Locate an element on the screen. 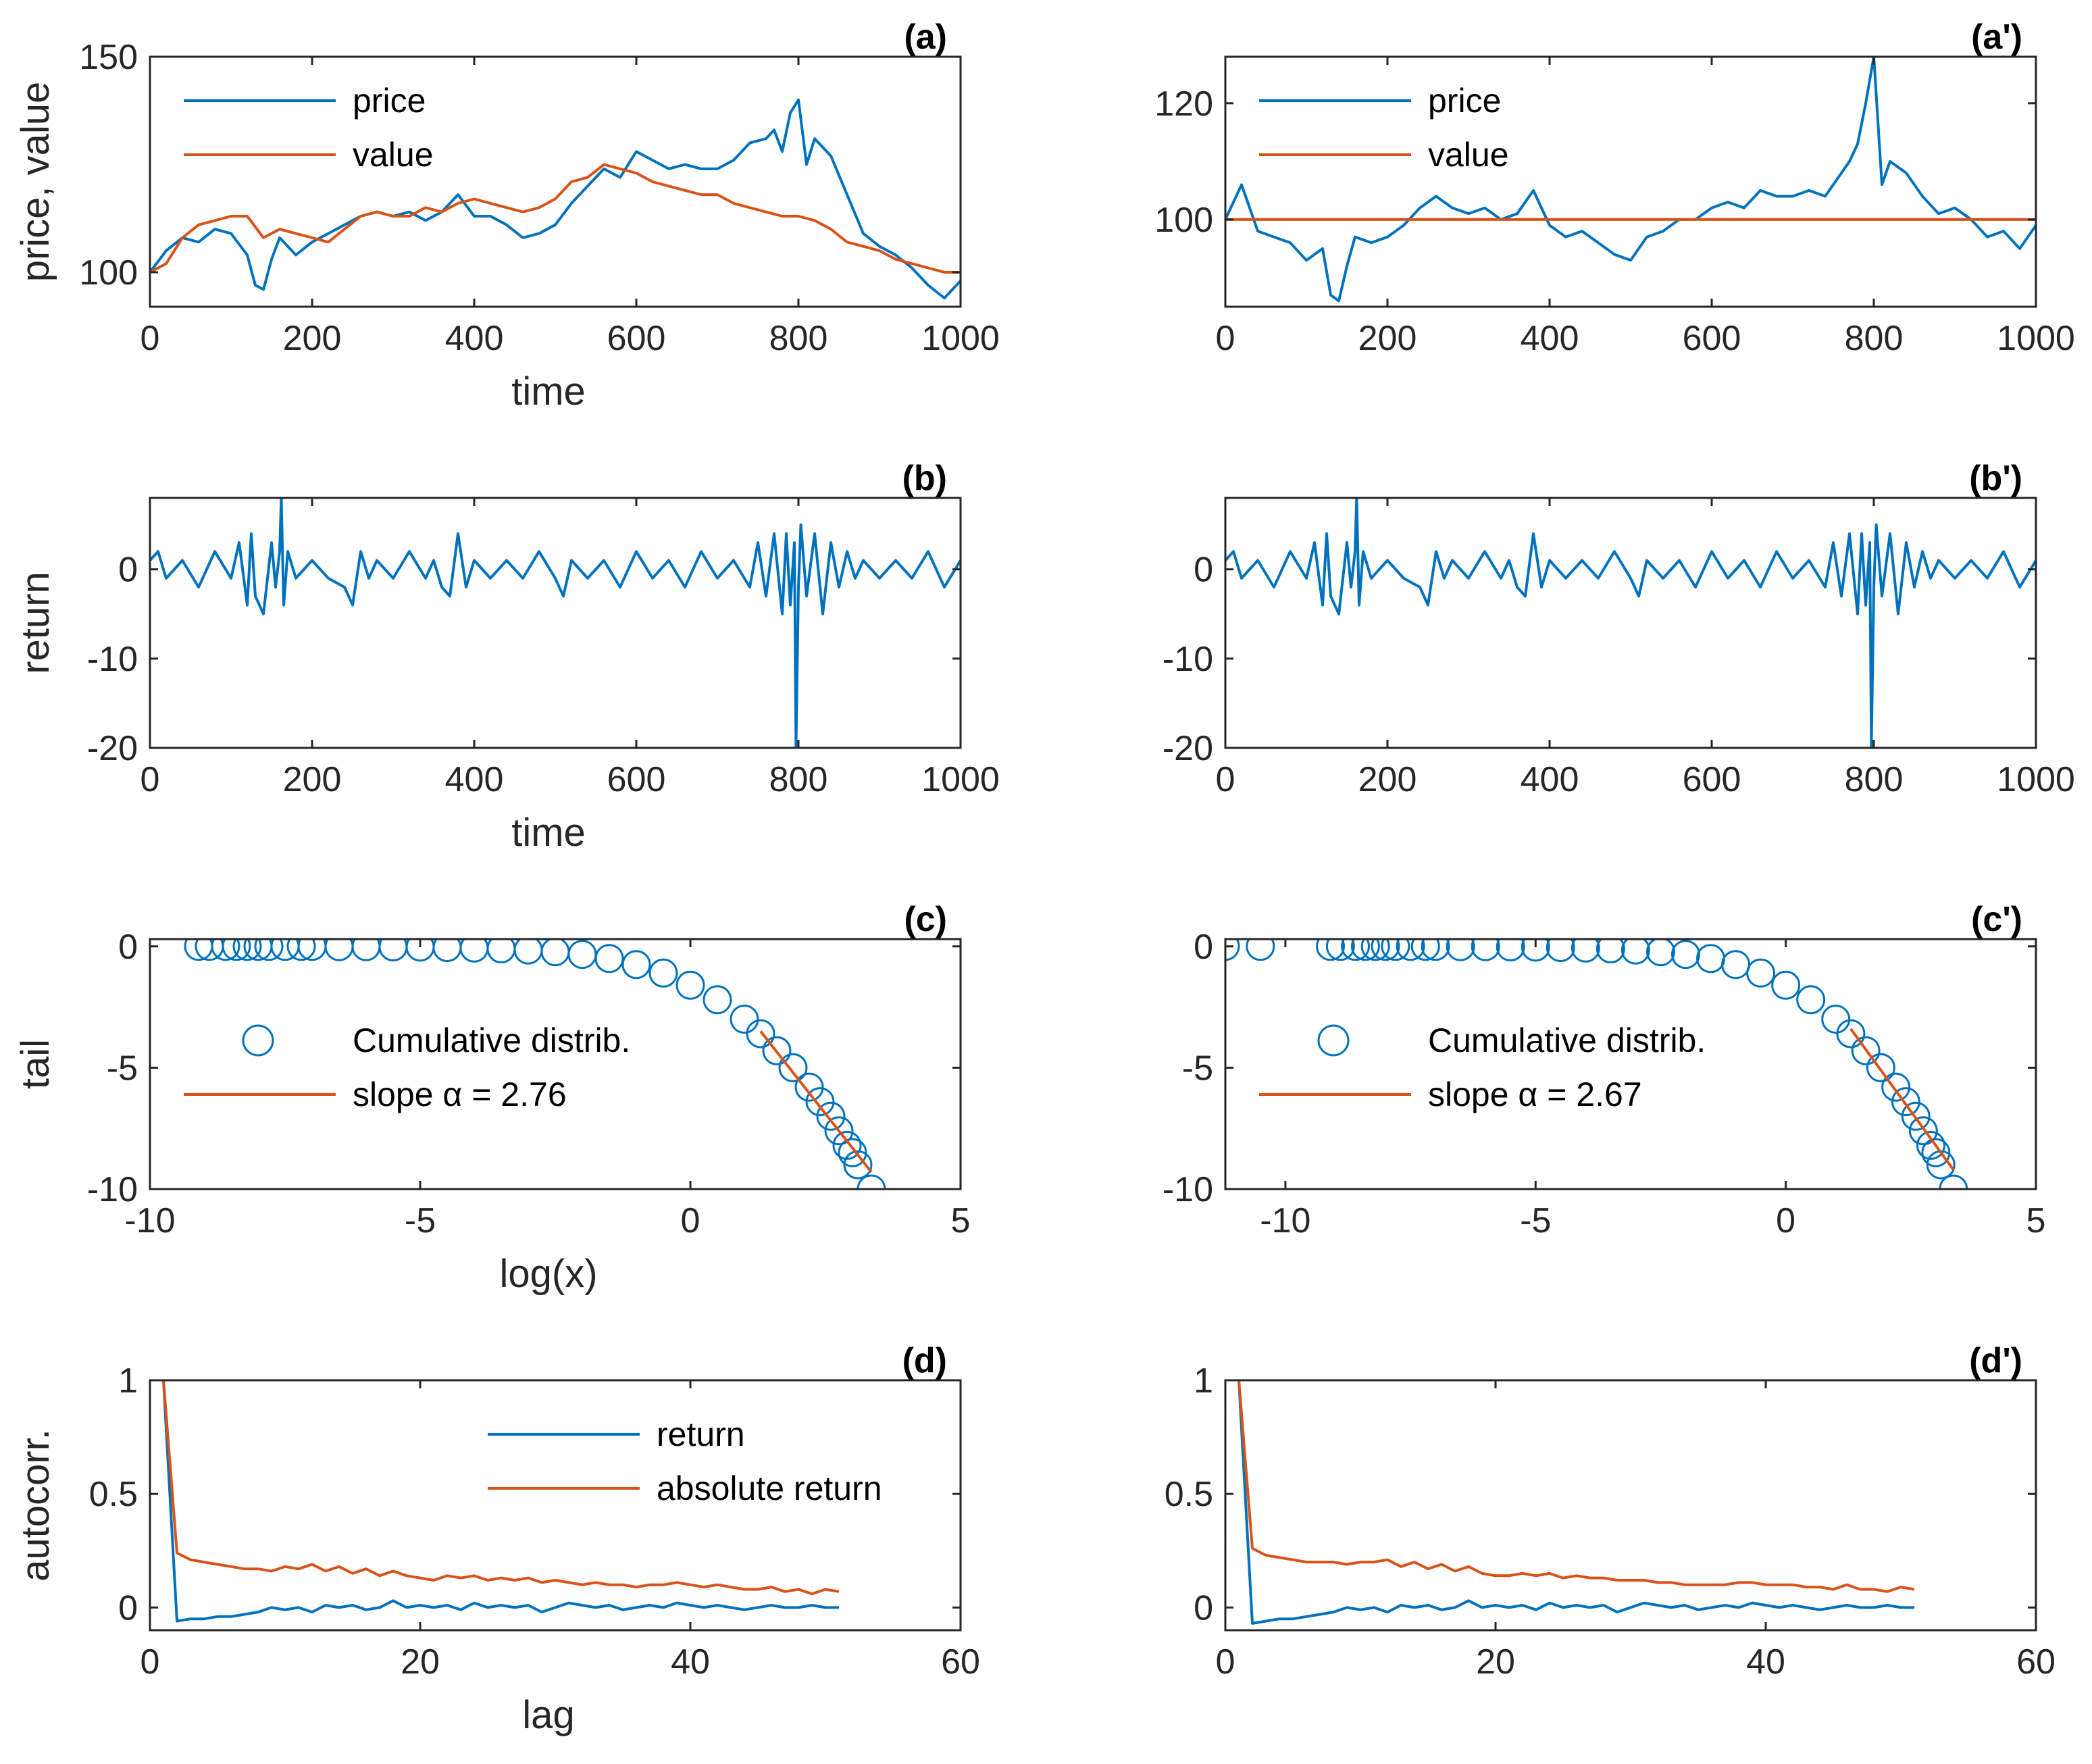 Image resolution: width=2092 pixels, height=1764 pixels. panel-title: (b') is located at coordinates (1995, 478).